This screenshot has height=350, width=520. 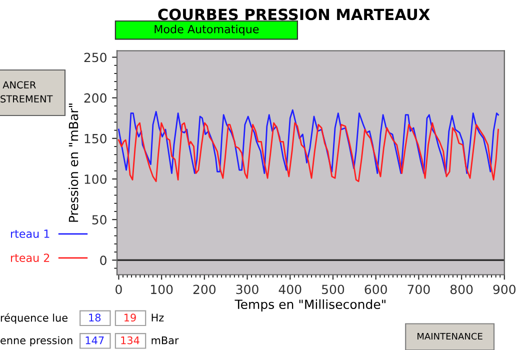 What do you see at coordinates (73, 163) in the screenshot?
I see `y-axis-title: Pression en "mBar"` at bounding box center [73, 163].